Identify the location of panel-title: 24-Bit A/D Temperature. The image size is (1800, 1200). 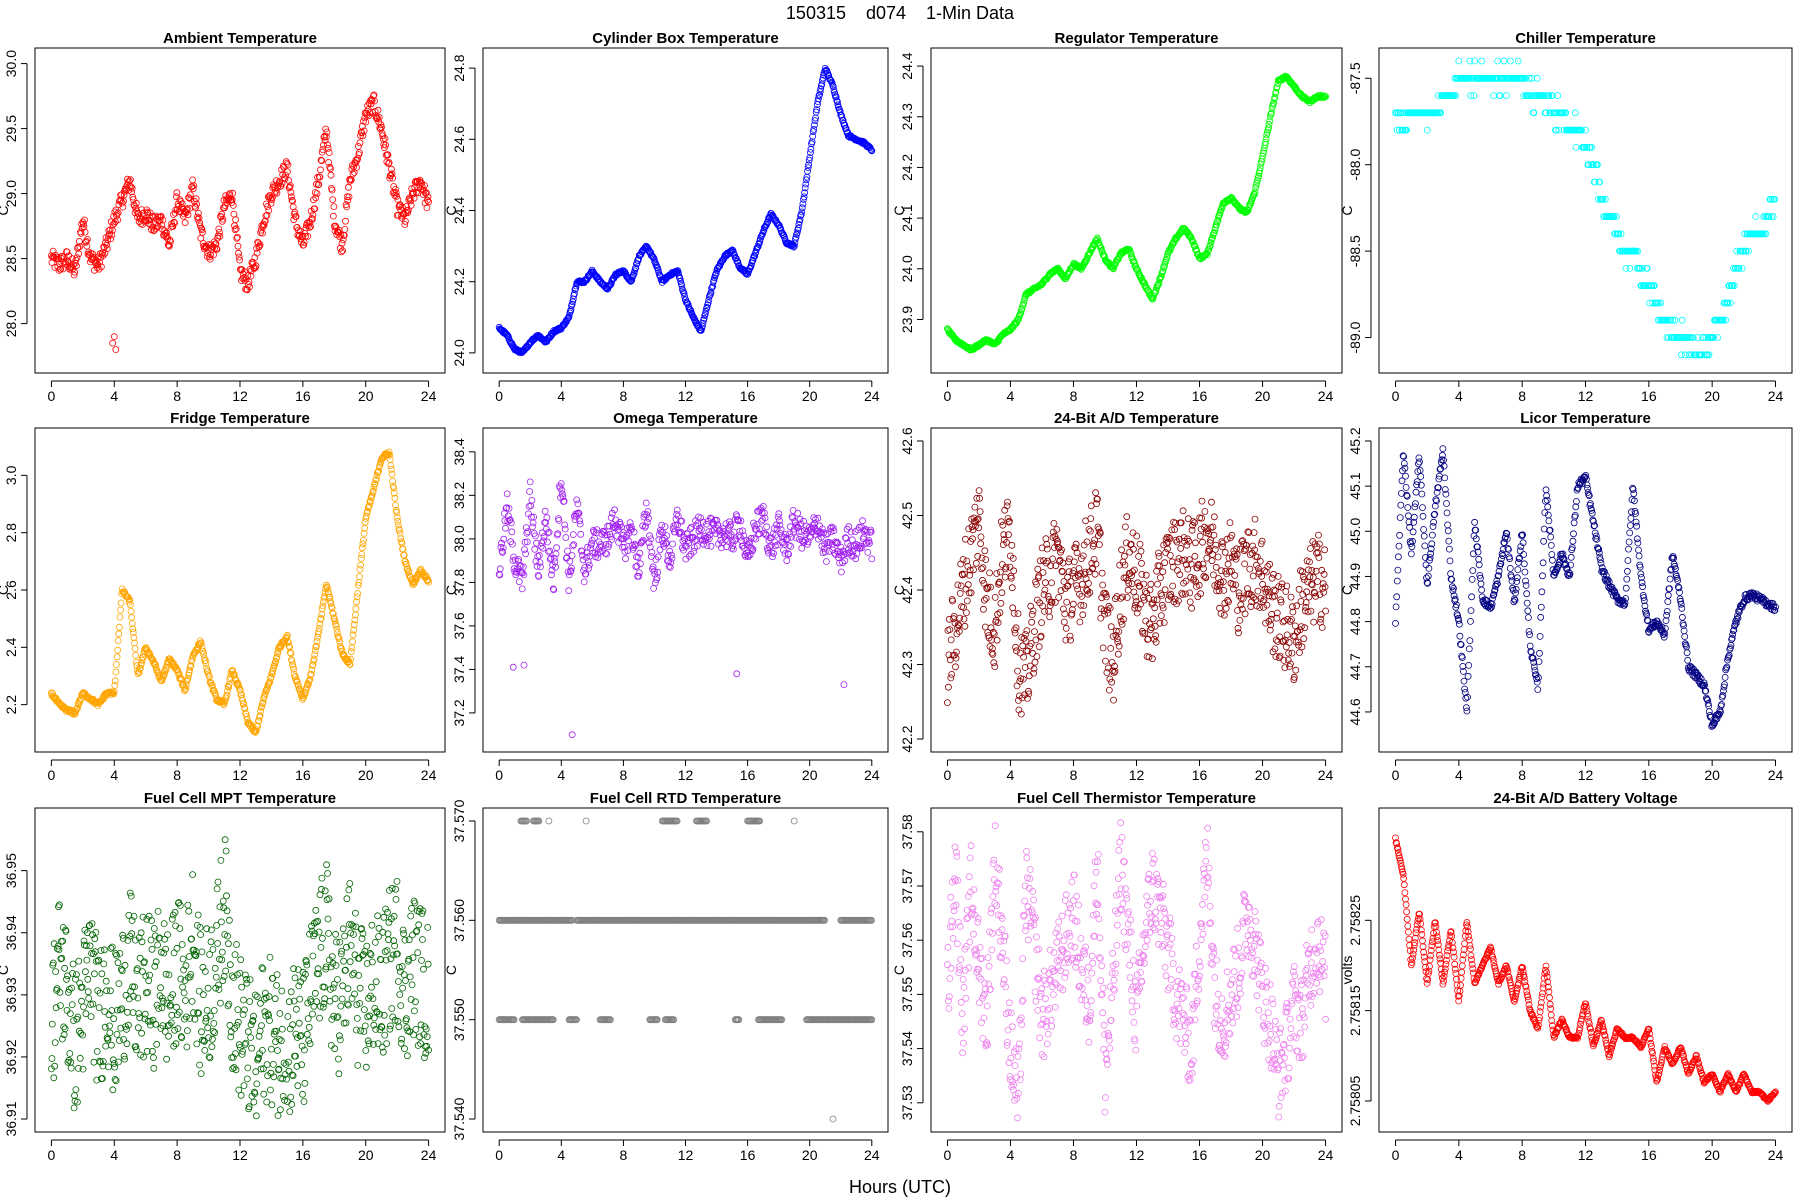
(1136, 418).